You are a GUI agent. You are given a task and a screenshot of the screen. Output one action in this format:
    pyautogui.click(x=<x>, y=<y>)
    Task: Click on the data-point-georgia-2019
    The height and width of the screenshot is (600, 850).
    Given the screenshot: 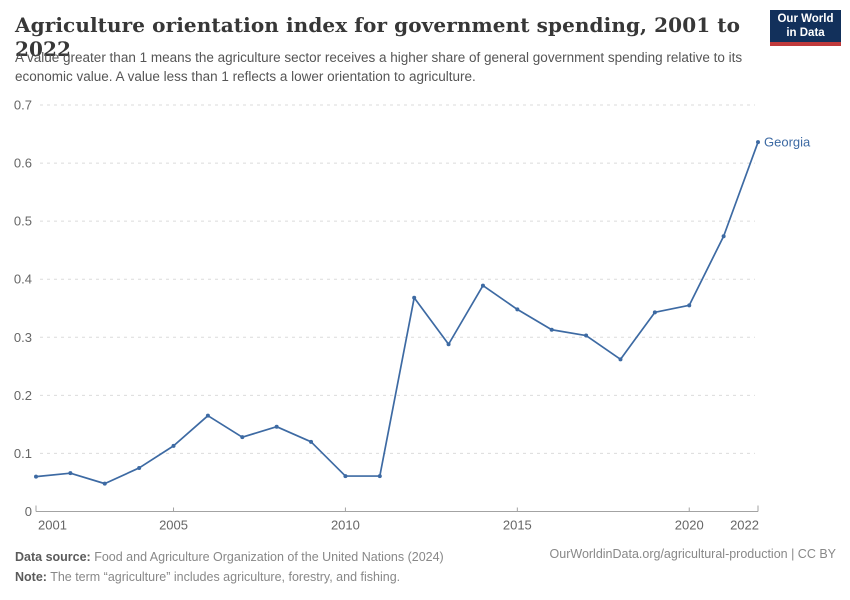 What is the action you would take?
    pyautogui.click(x=654, y=312)
    